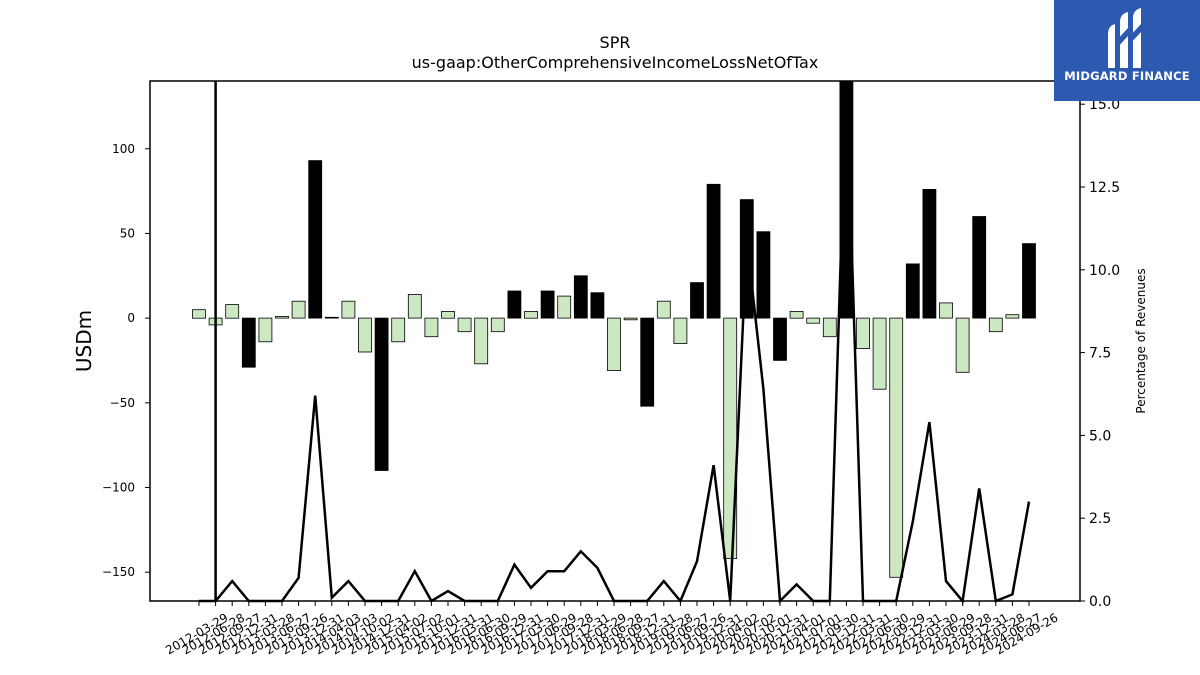 Image resolution: width=1200 pixels, height=675 pixels. Describe the element at coordinates (84, 341) in the screenshot. I see `y-axis-label: USDm` at that location.